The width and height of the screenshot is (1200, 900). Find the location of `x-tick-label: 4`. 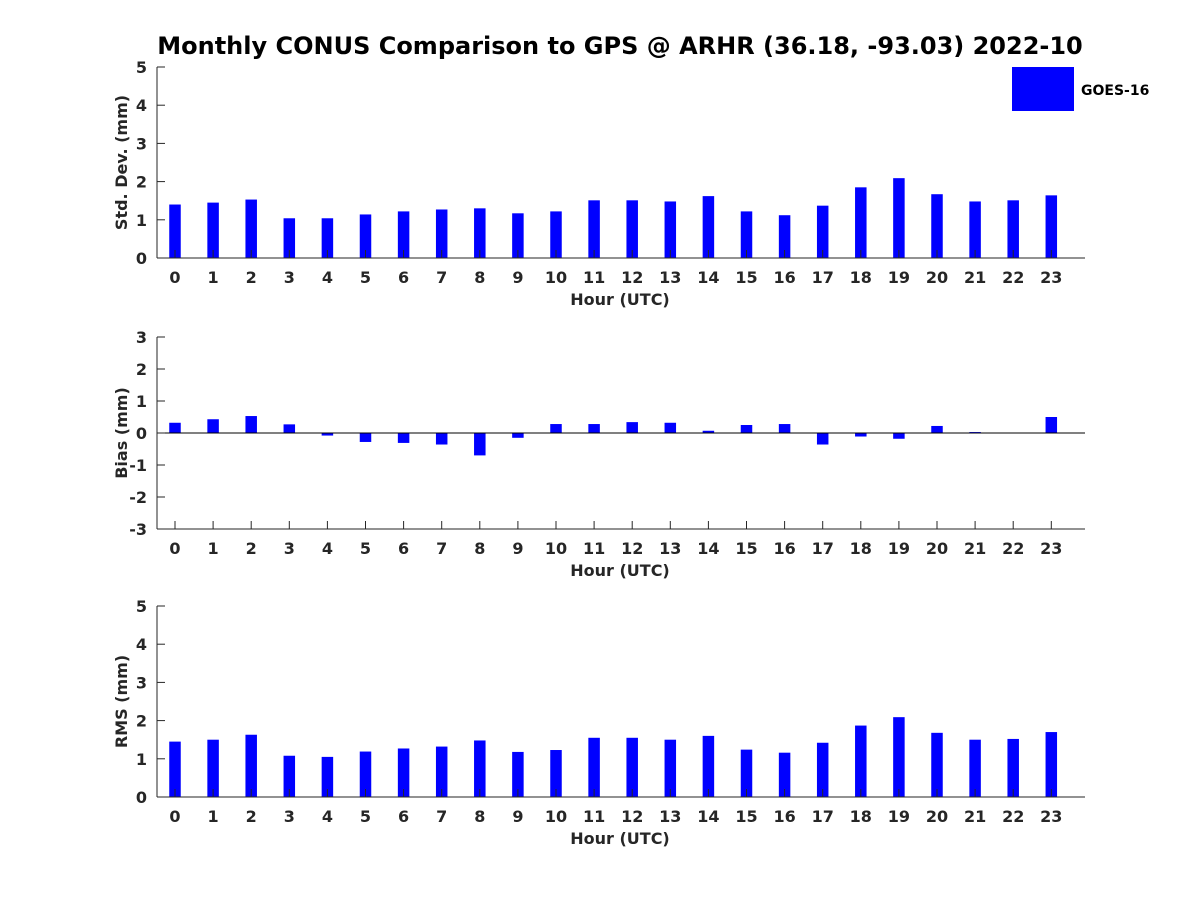

x-tick-label: 4 is located at coordinates (327, 277).